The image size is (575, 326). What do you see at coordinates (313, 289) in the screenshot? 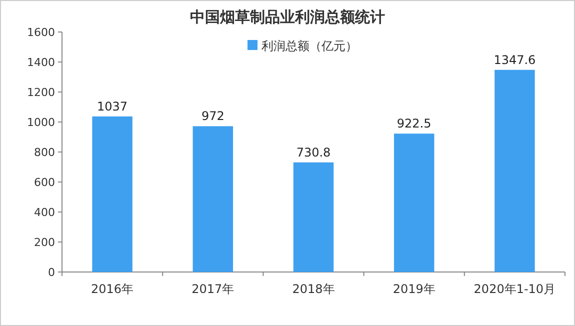
I see `x-tick-label: 2018年` at bounding box center [313, 289].